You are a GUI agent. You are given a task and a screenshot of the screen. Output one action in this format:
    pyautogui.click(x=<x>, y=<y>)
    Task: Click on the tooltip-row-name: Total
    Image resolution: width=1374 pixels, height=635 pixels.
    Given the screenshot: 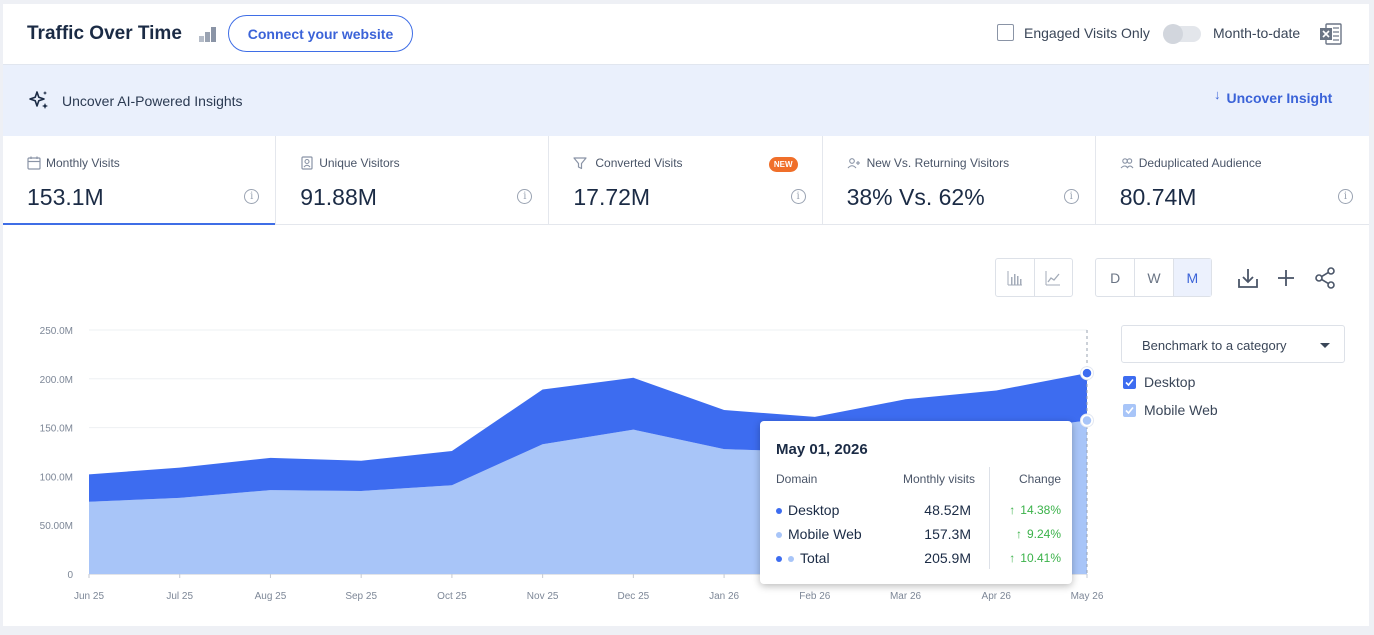 What is the action you would take?
    pyautogui.click(x=815, y=558)
    